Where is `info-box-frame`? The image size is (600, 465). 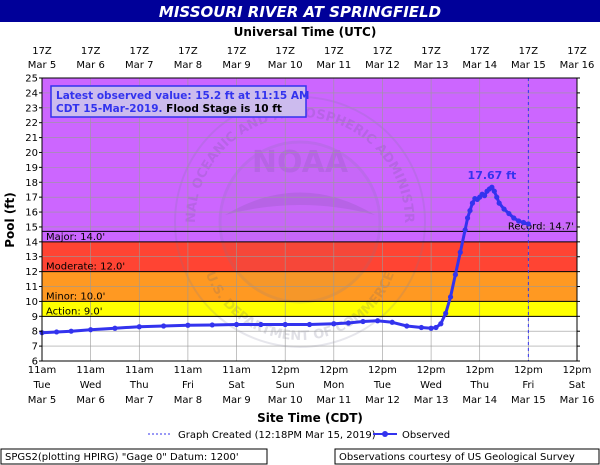 info-box-frame is located at coordinates (178, 101).